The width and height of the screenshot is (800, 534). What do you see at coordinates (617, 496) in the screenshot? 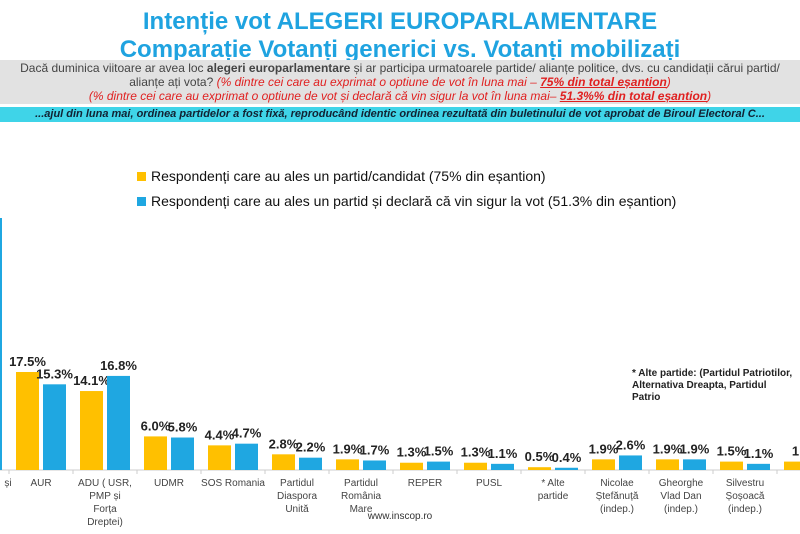
I see `category-label: Ștefănuță` at bounding box center [617, 496].